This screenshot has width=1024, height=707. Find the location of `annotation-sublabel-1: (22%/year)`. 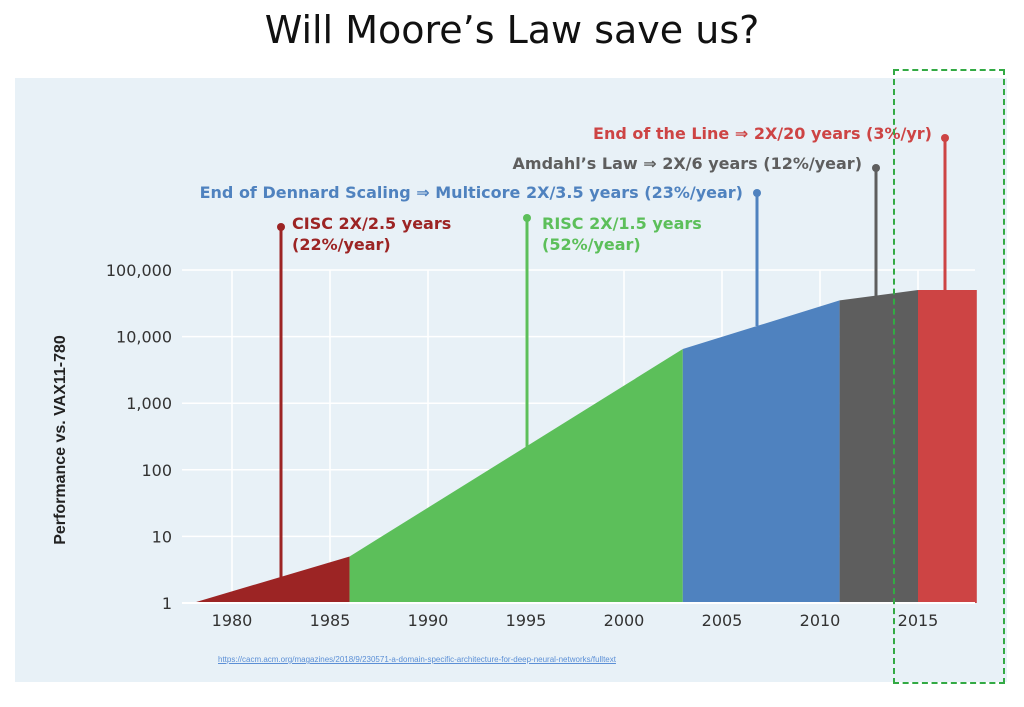

annotation-sublabel-1: (22%/year) is located at coordinates (341, 244).